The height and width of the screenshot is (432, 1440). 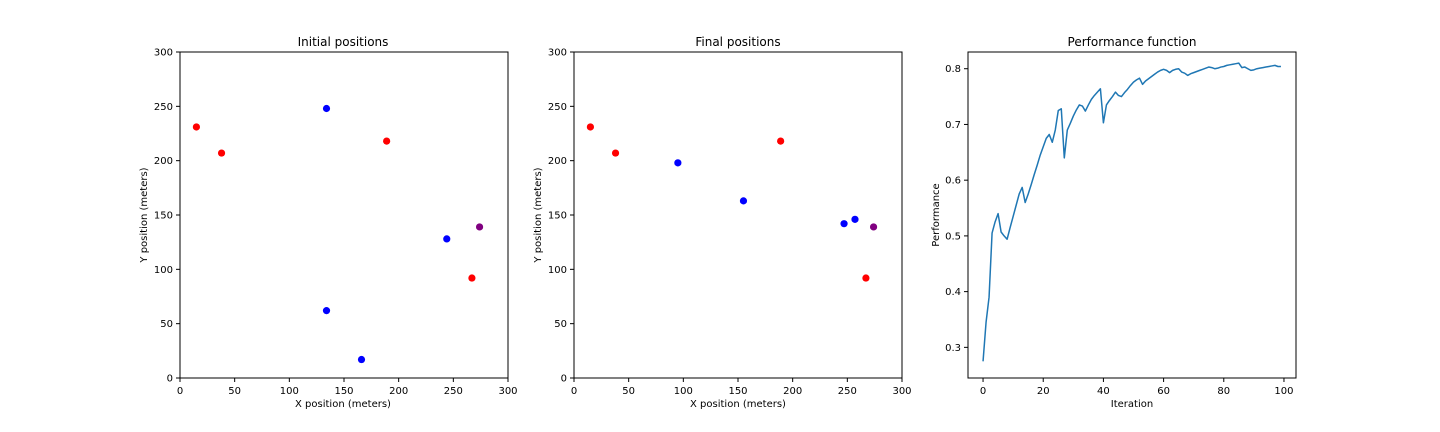 What do you see at coordinates (343, 42) in the screenshot?
I see `chart-title: Initial positions` at bounding box center [343, 42].